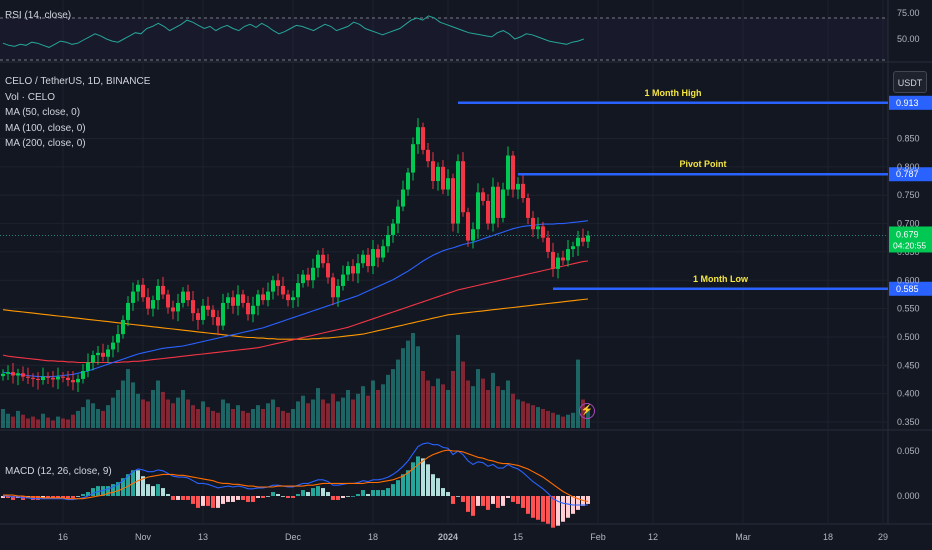  Describe the element at coordinates (908, 39) in the screenshot. I see `rsi-tick-label: 50.00` at that location.